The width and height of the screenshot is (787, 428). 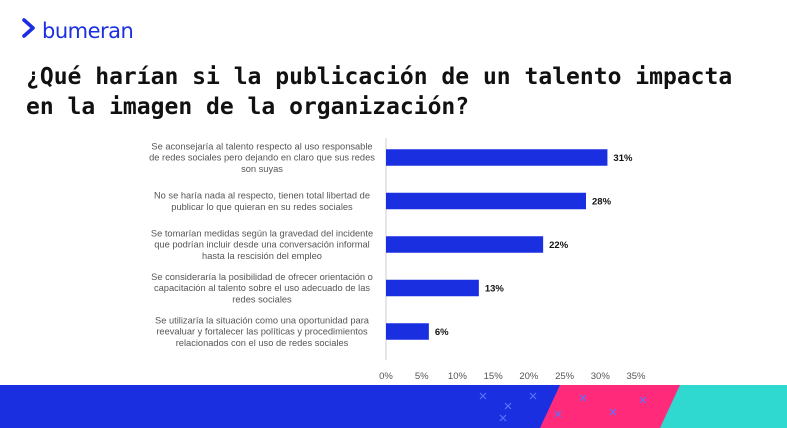 What do you see at coordinates (422, 376) in the screenshot?
I see `x-tick-label: 5%` at bounding box center [422, 376].